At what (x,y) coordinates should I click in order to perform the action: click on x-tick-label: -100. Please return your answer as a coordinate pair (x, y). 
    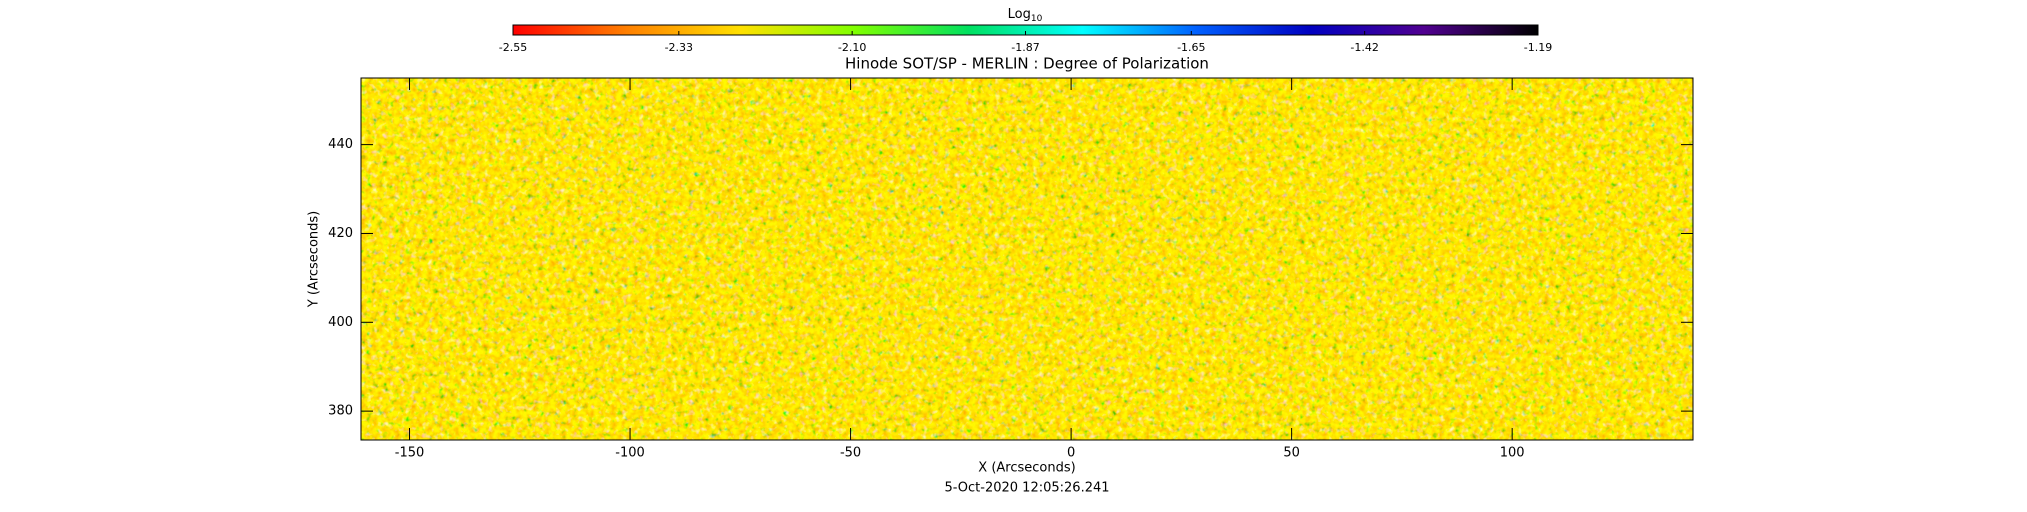
    Looking at the image, I should click on (630, 453).